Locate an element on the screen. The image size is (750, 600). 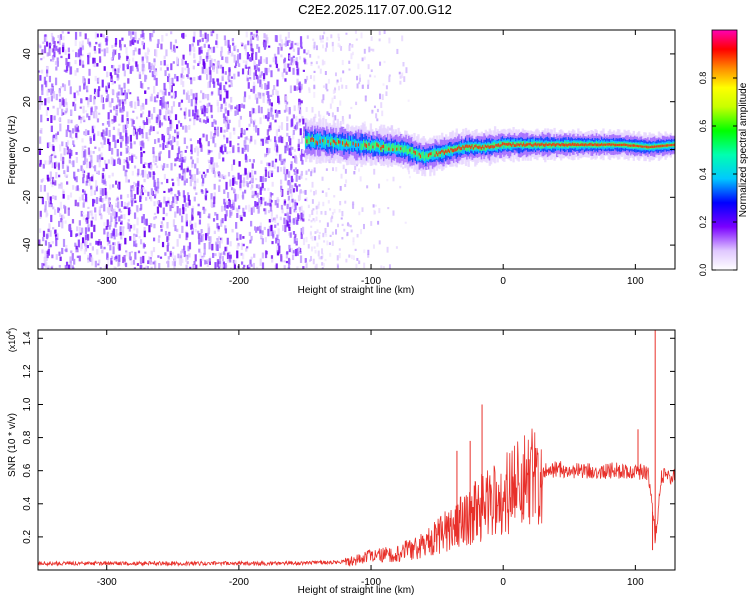
y-tick-label: 0.2 is located at coordinates (27, 537).